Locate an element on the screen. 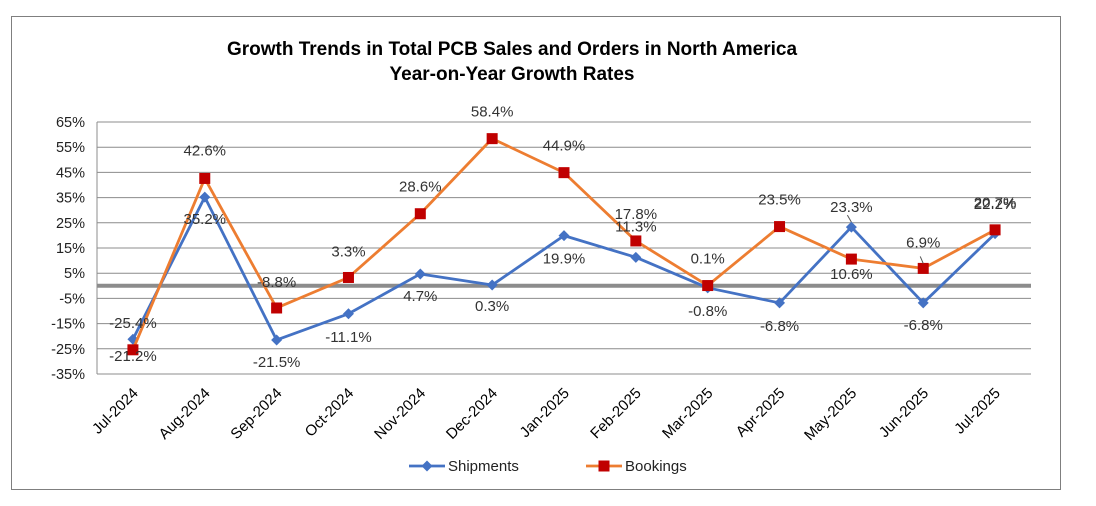 This screenshot has width=1096, height=506. x-tick-label: Nov-2024 is located at coordinates (400, 414).